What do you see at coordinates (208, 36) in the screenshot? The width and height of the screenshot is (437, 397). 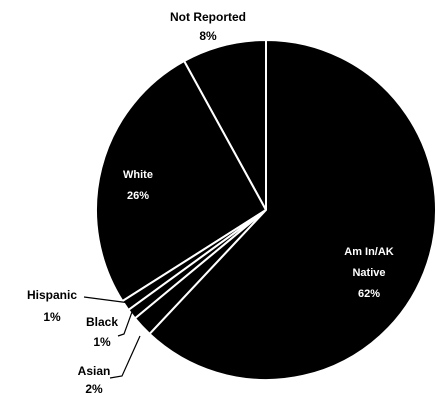 I see `label-not-reported-value: 8%` at bounding box center [208, 36].